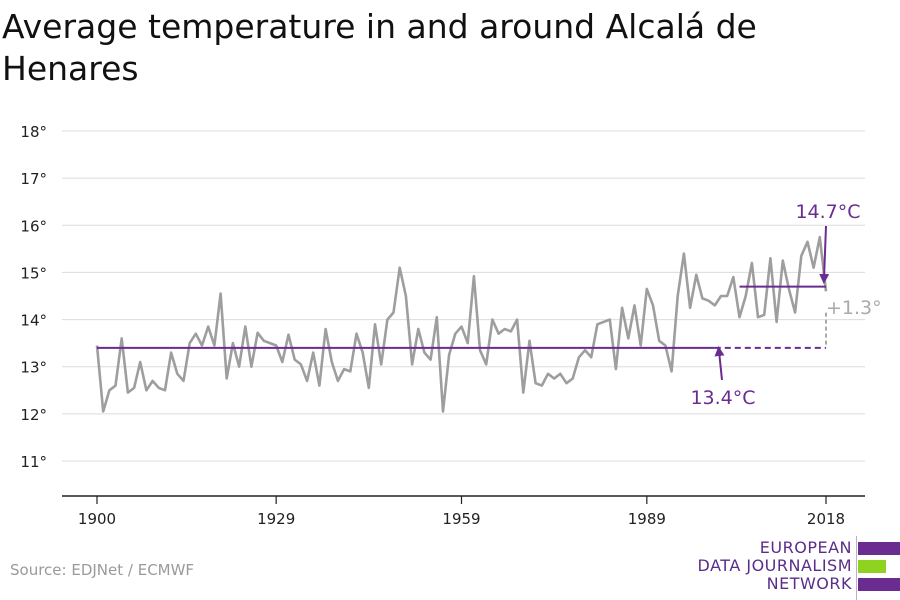  What do you see at coordinates (33, 297) in the screenshot?
I see `y-axis-ticks: 11° 12° 13° 14° 15° 16° 17° 18°` at bounding box center [33, 297].